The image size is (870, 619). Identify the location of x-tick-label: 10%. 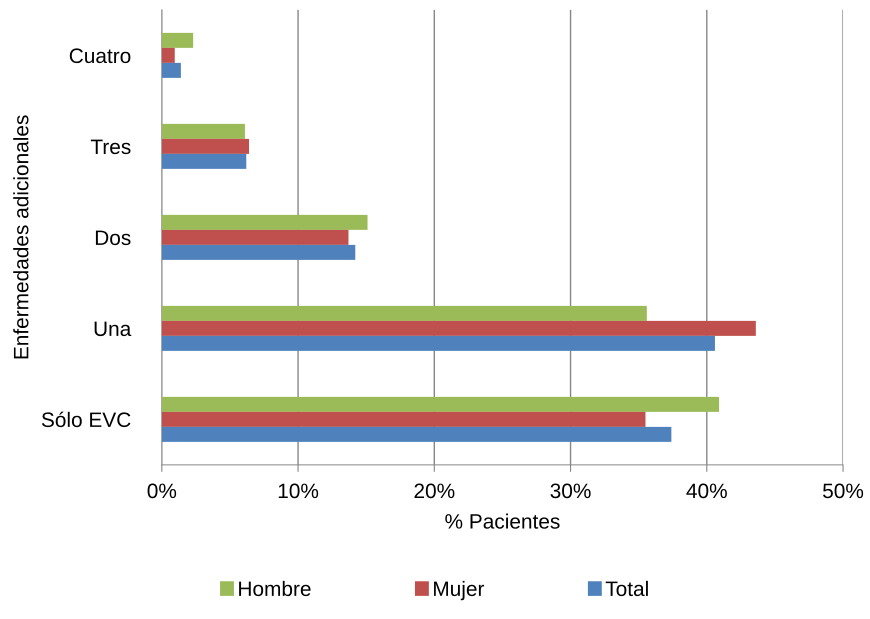
(298, 490).